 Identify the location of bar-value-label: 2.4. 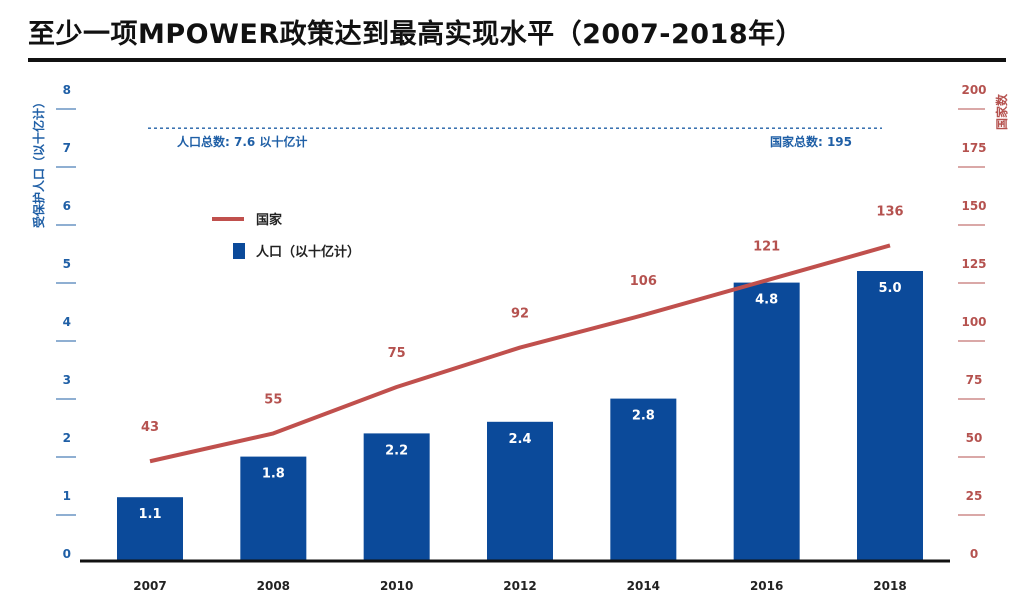
(519, 439).